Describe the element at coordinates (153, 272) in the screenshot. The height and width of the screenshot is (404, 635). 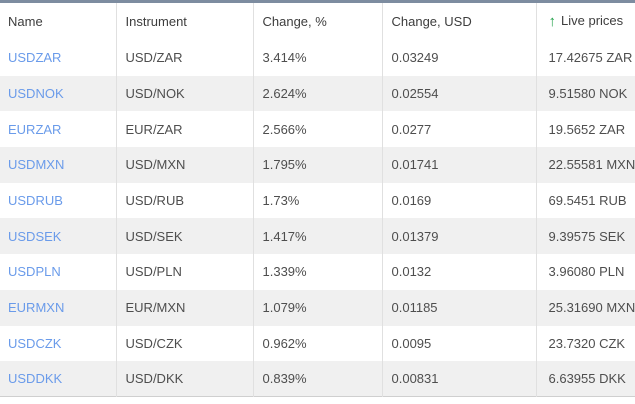
I see `instrument-cell: USD/PLN` at that location.